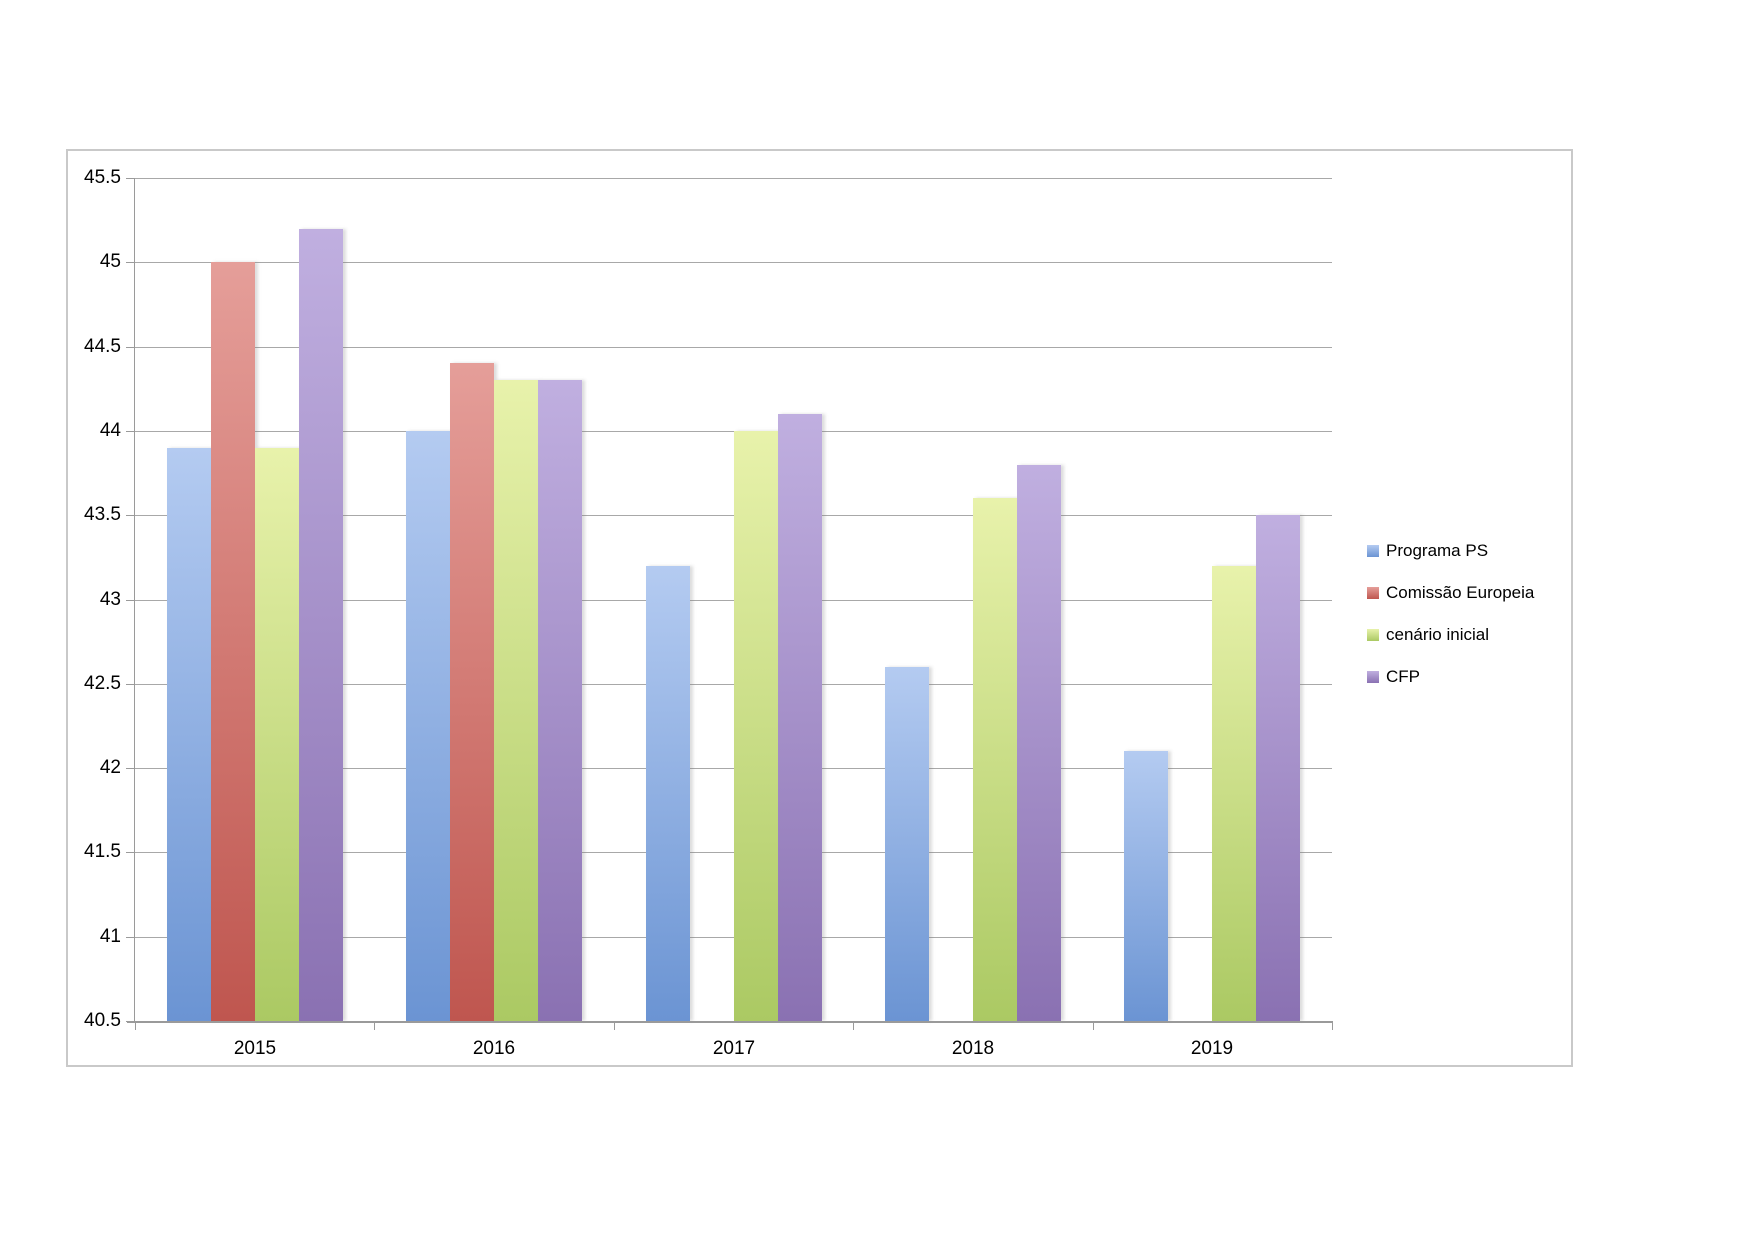 Image resolution: width=1754 pixels, height=1239 pixels. I want to click on bar-2017-programa-ps, so click(668, 793).